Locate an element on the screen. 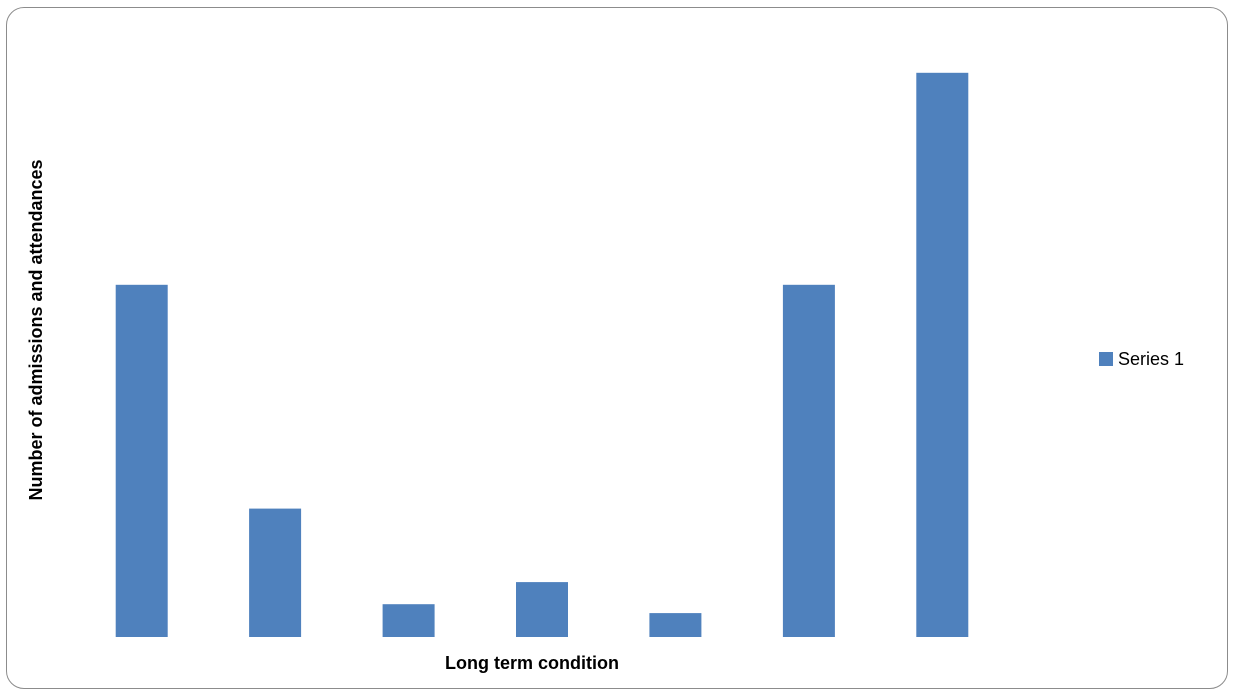  legend: Series 1 is located at coordinates (1141, 359).